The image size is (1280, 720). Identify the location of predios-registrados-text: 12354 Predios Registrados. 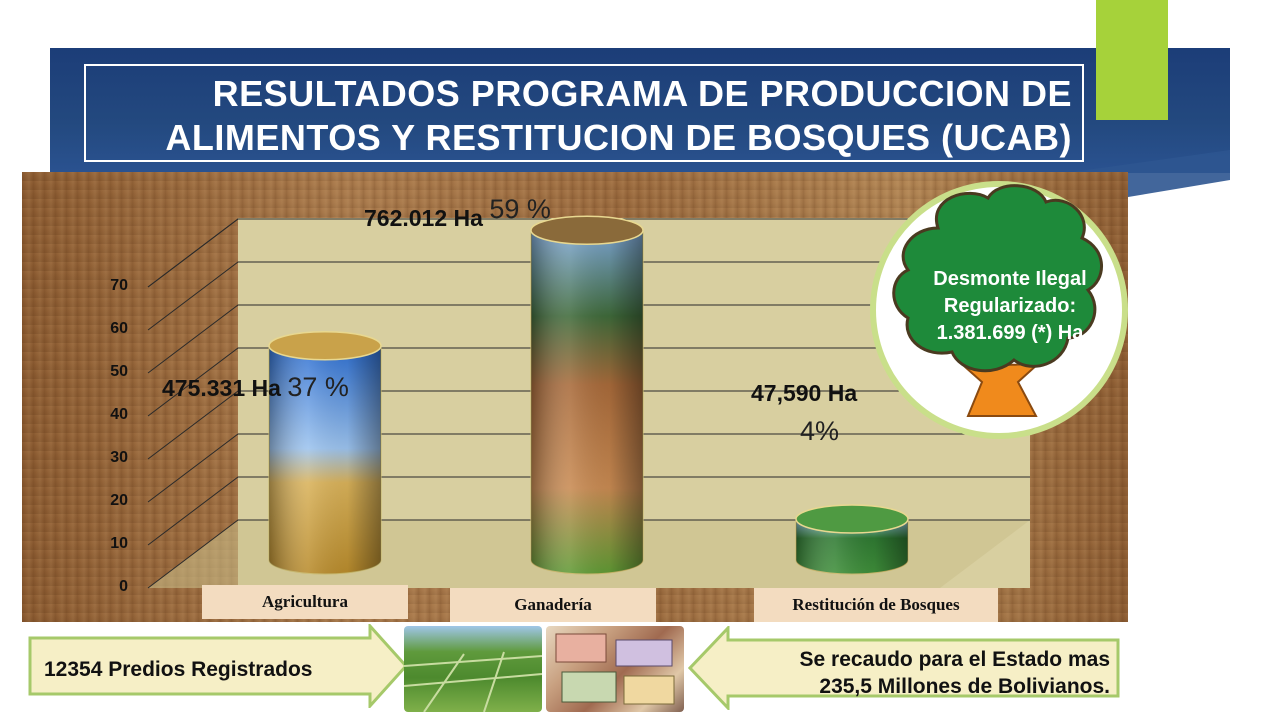
(178, 669).